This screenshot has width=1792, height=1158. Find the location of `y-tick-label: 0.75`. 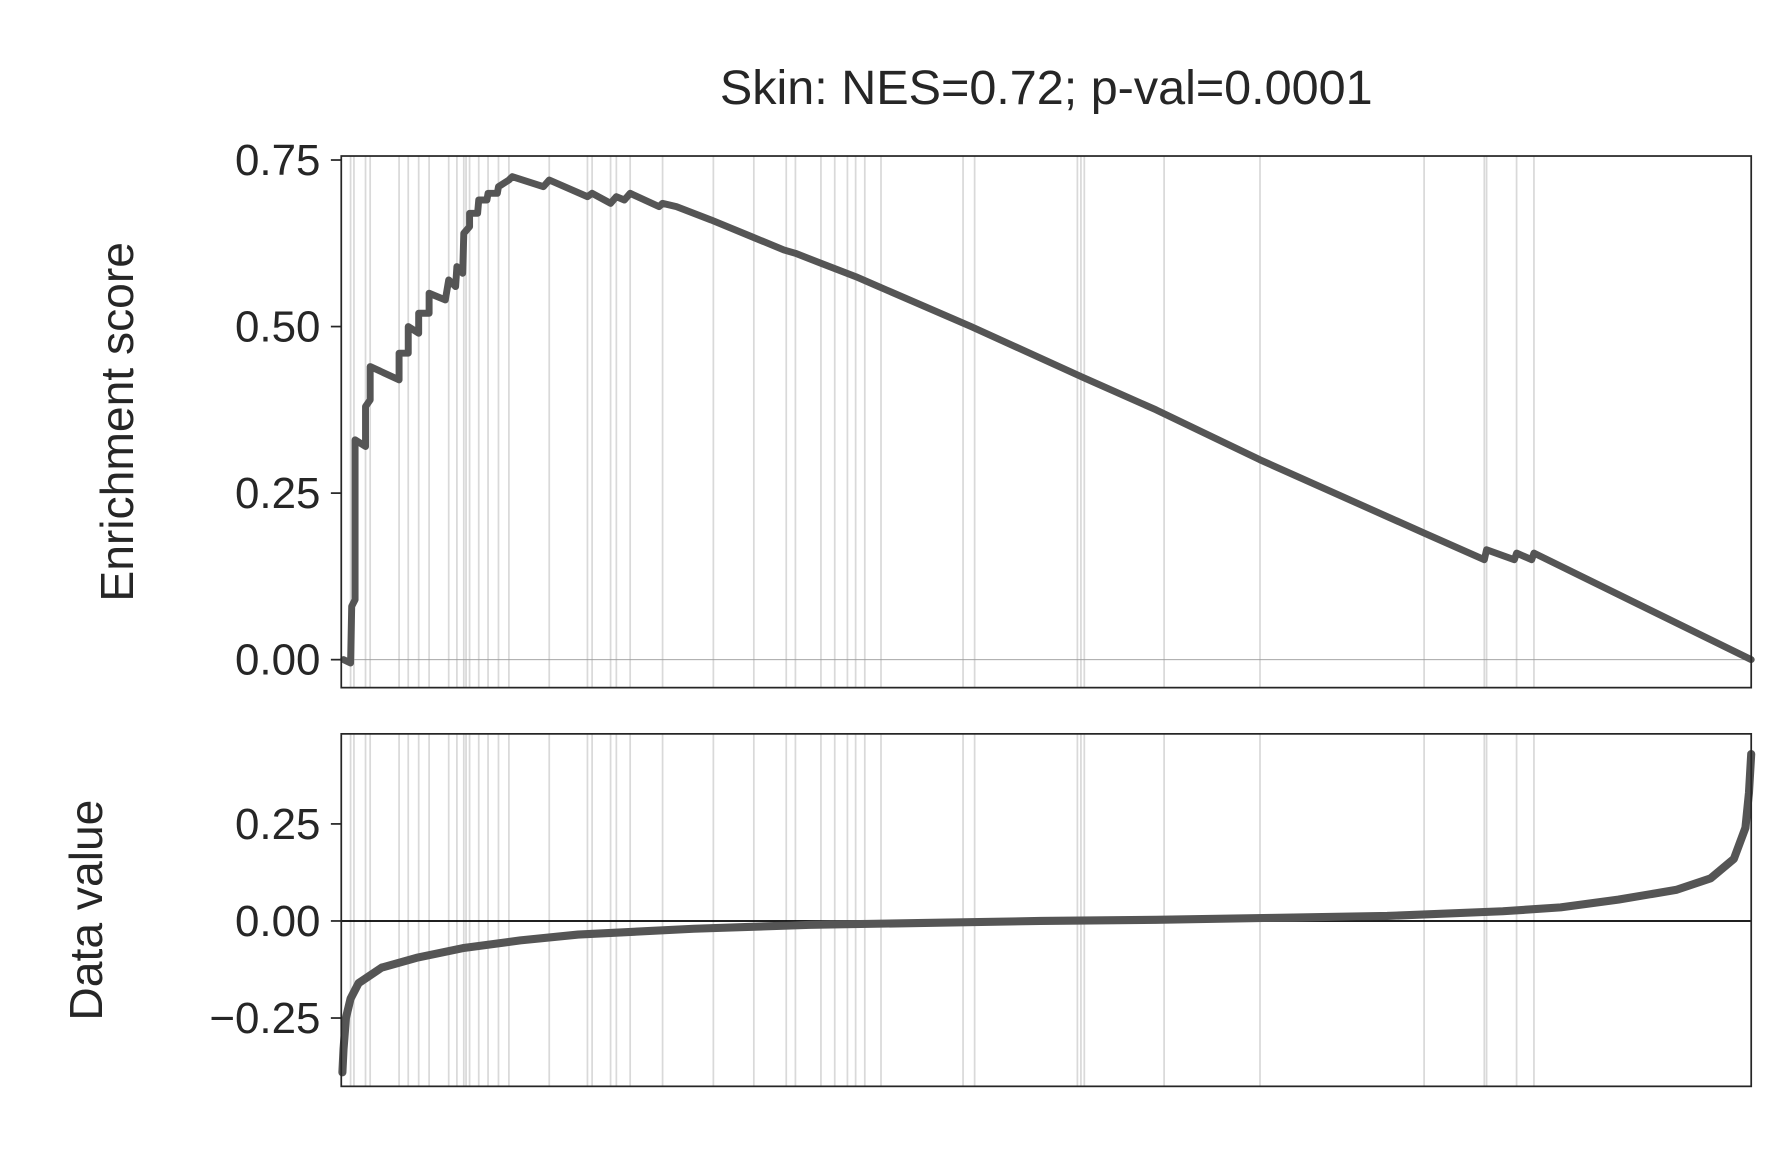

y-tick-label: 0.75 is located at coordinates (277, 160).